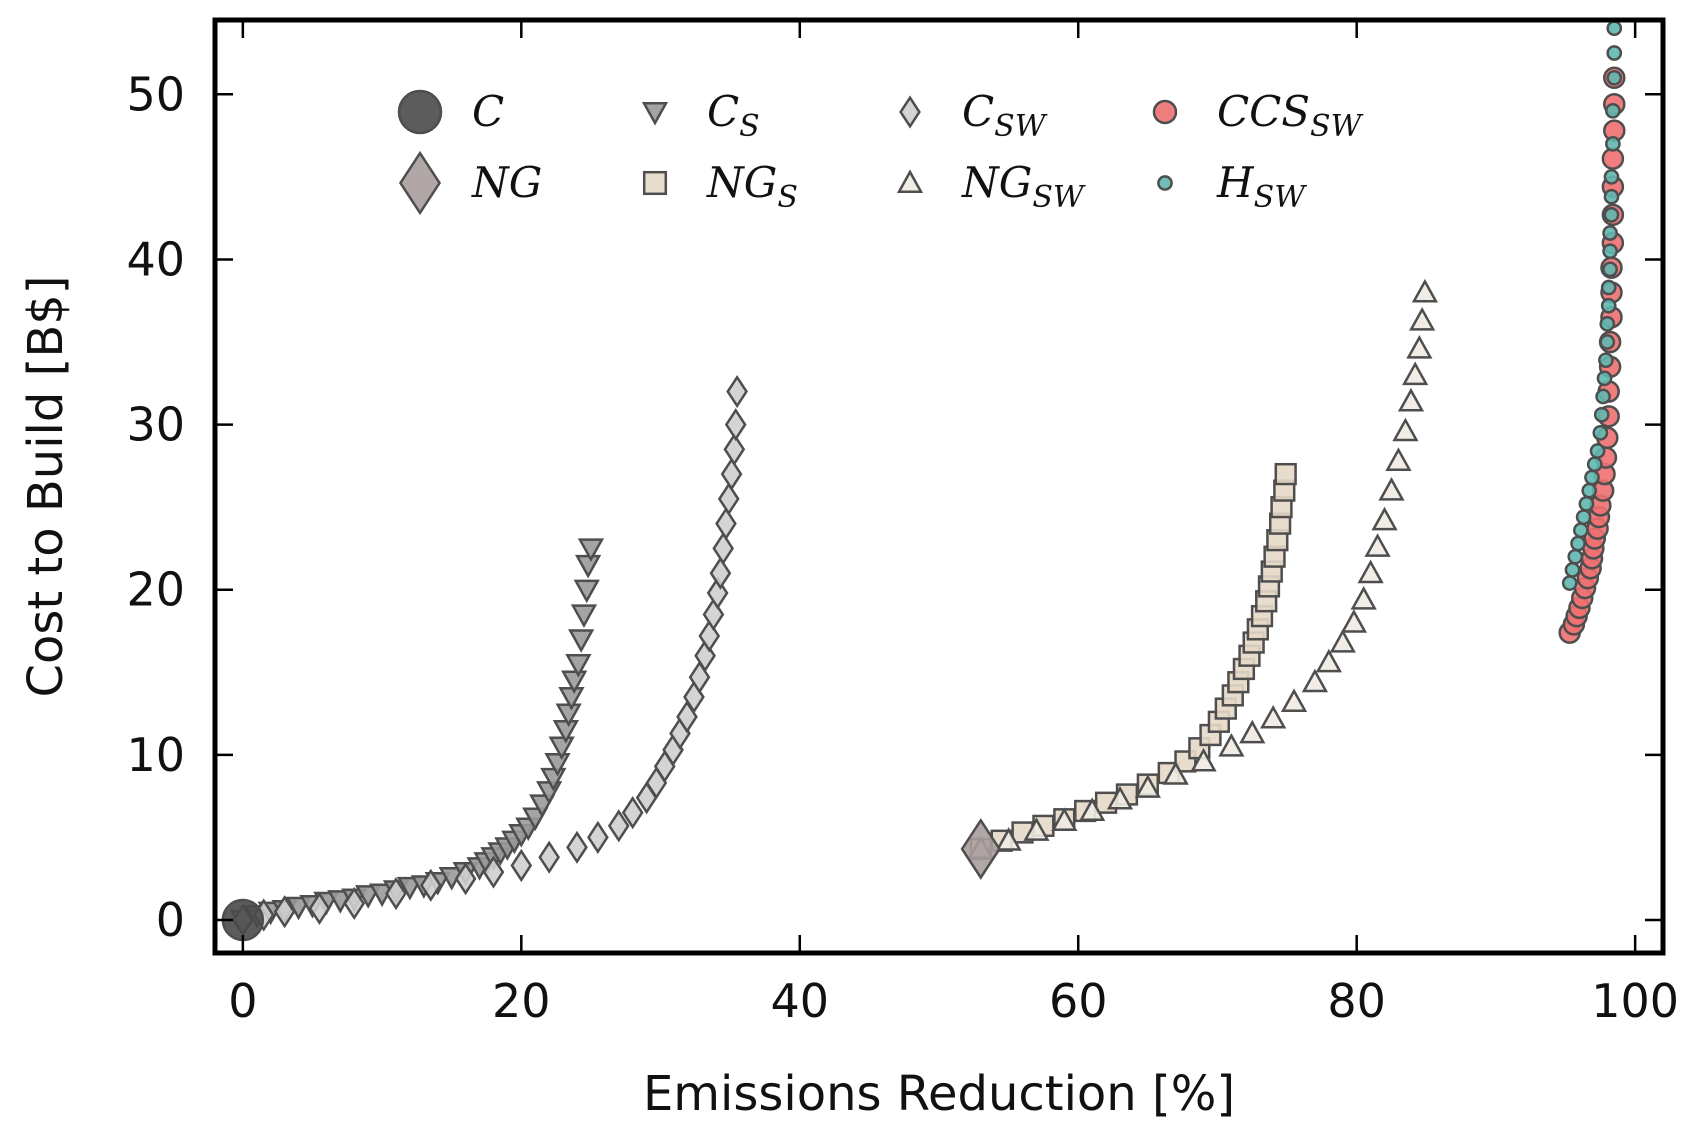 The height and width of the screenshot is (1135, 1694). I want to click on series-h-sw, so click(1592, 305).